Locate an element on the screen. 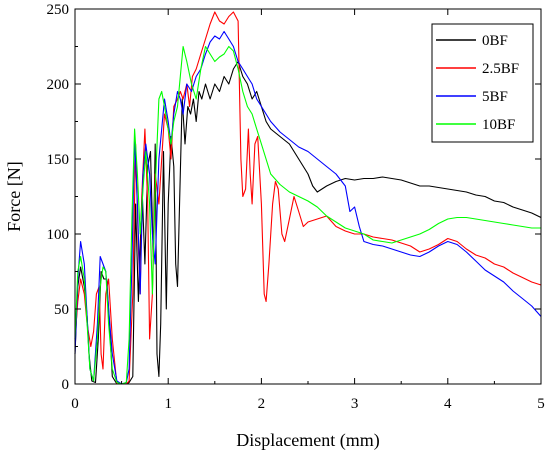  legend-label: 5BF is located at coordinates (495, 97).